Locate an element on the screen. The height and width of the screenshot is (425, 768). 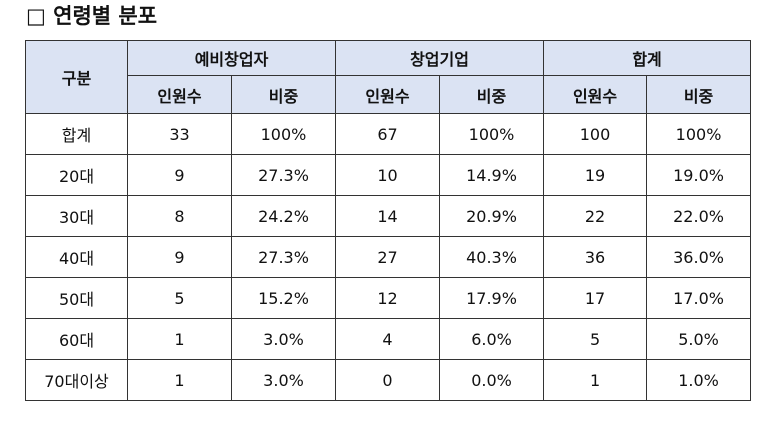
cell: 22 is located at coordinates (595, 216).